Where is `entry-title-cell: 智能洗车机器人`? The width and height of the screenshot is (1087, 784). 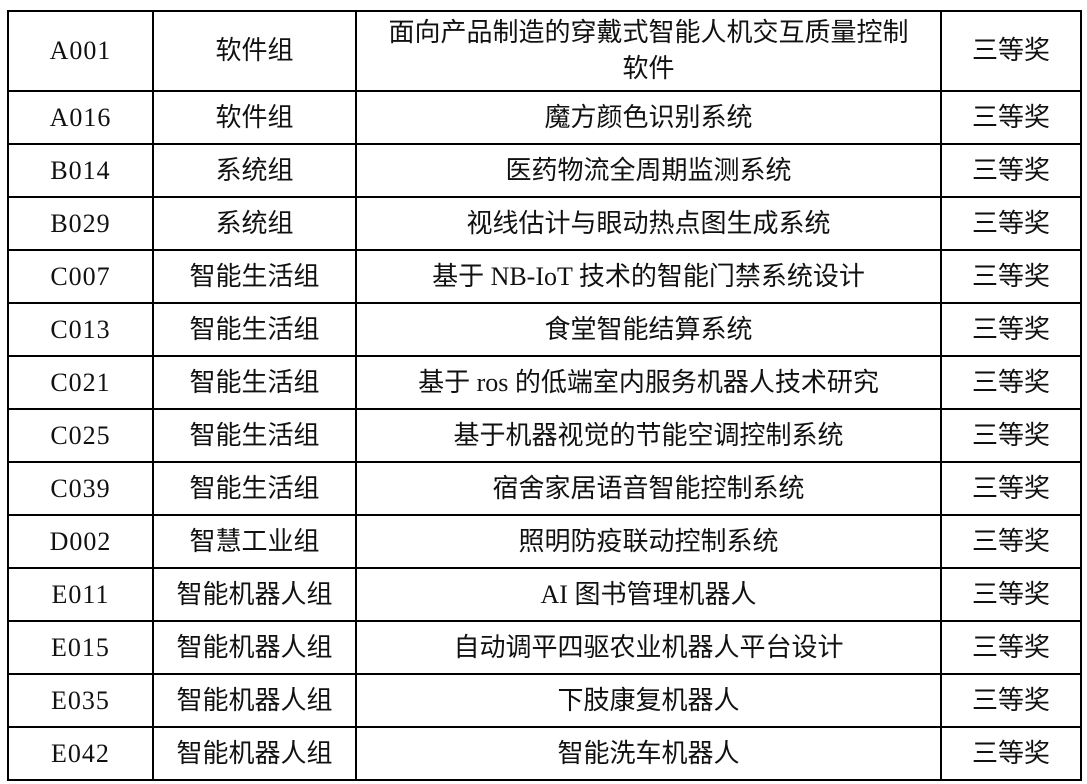 entry-title-cell: 智能洗车机器人 is located at coordinates (648, 753).